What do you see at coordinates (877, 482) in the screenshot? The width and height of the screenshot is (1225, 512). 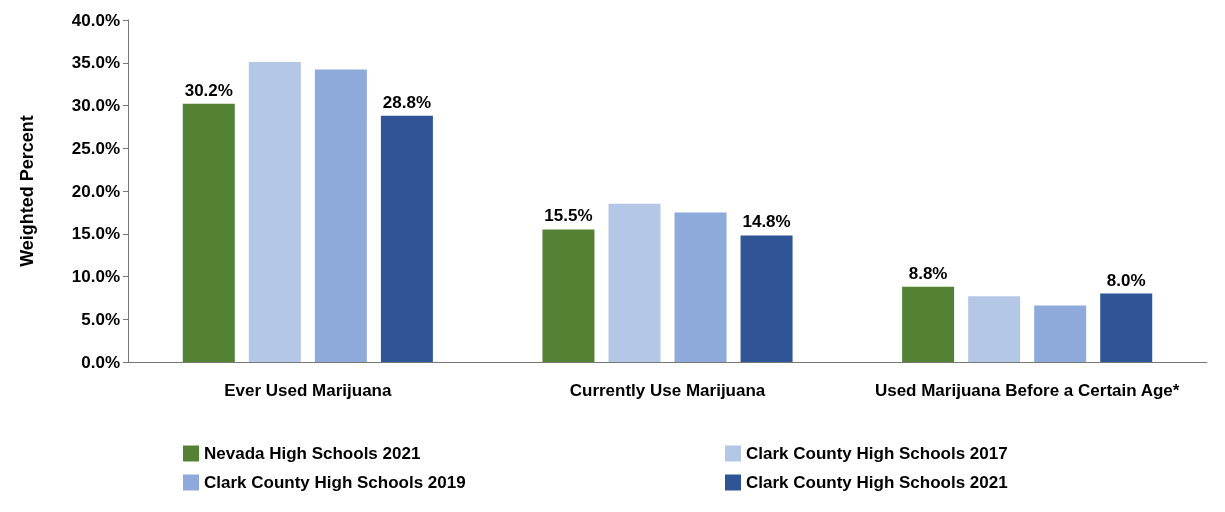 I see `legend-label: Clark County High Schools 2021` at bounding box center [877, 482].